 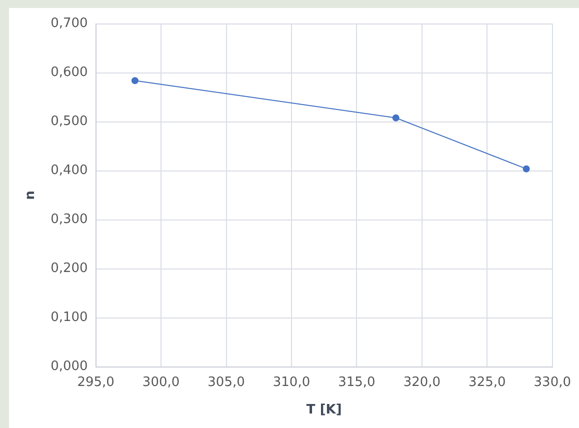 I want to click on y-tick-label: 0,600, so click(x=69, y=72).